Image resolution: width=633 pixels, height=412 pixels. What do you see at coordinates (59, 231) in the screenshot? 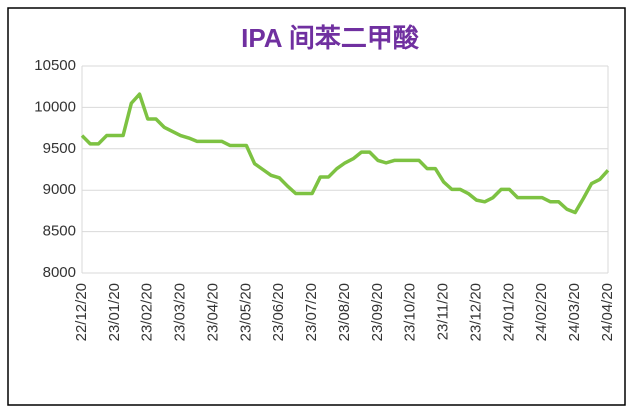
I see `y-tick-label: 8500` at bounding box center [59, 231].